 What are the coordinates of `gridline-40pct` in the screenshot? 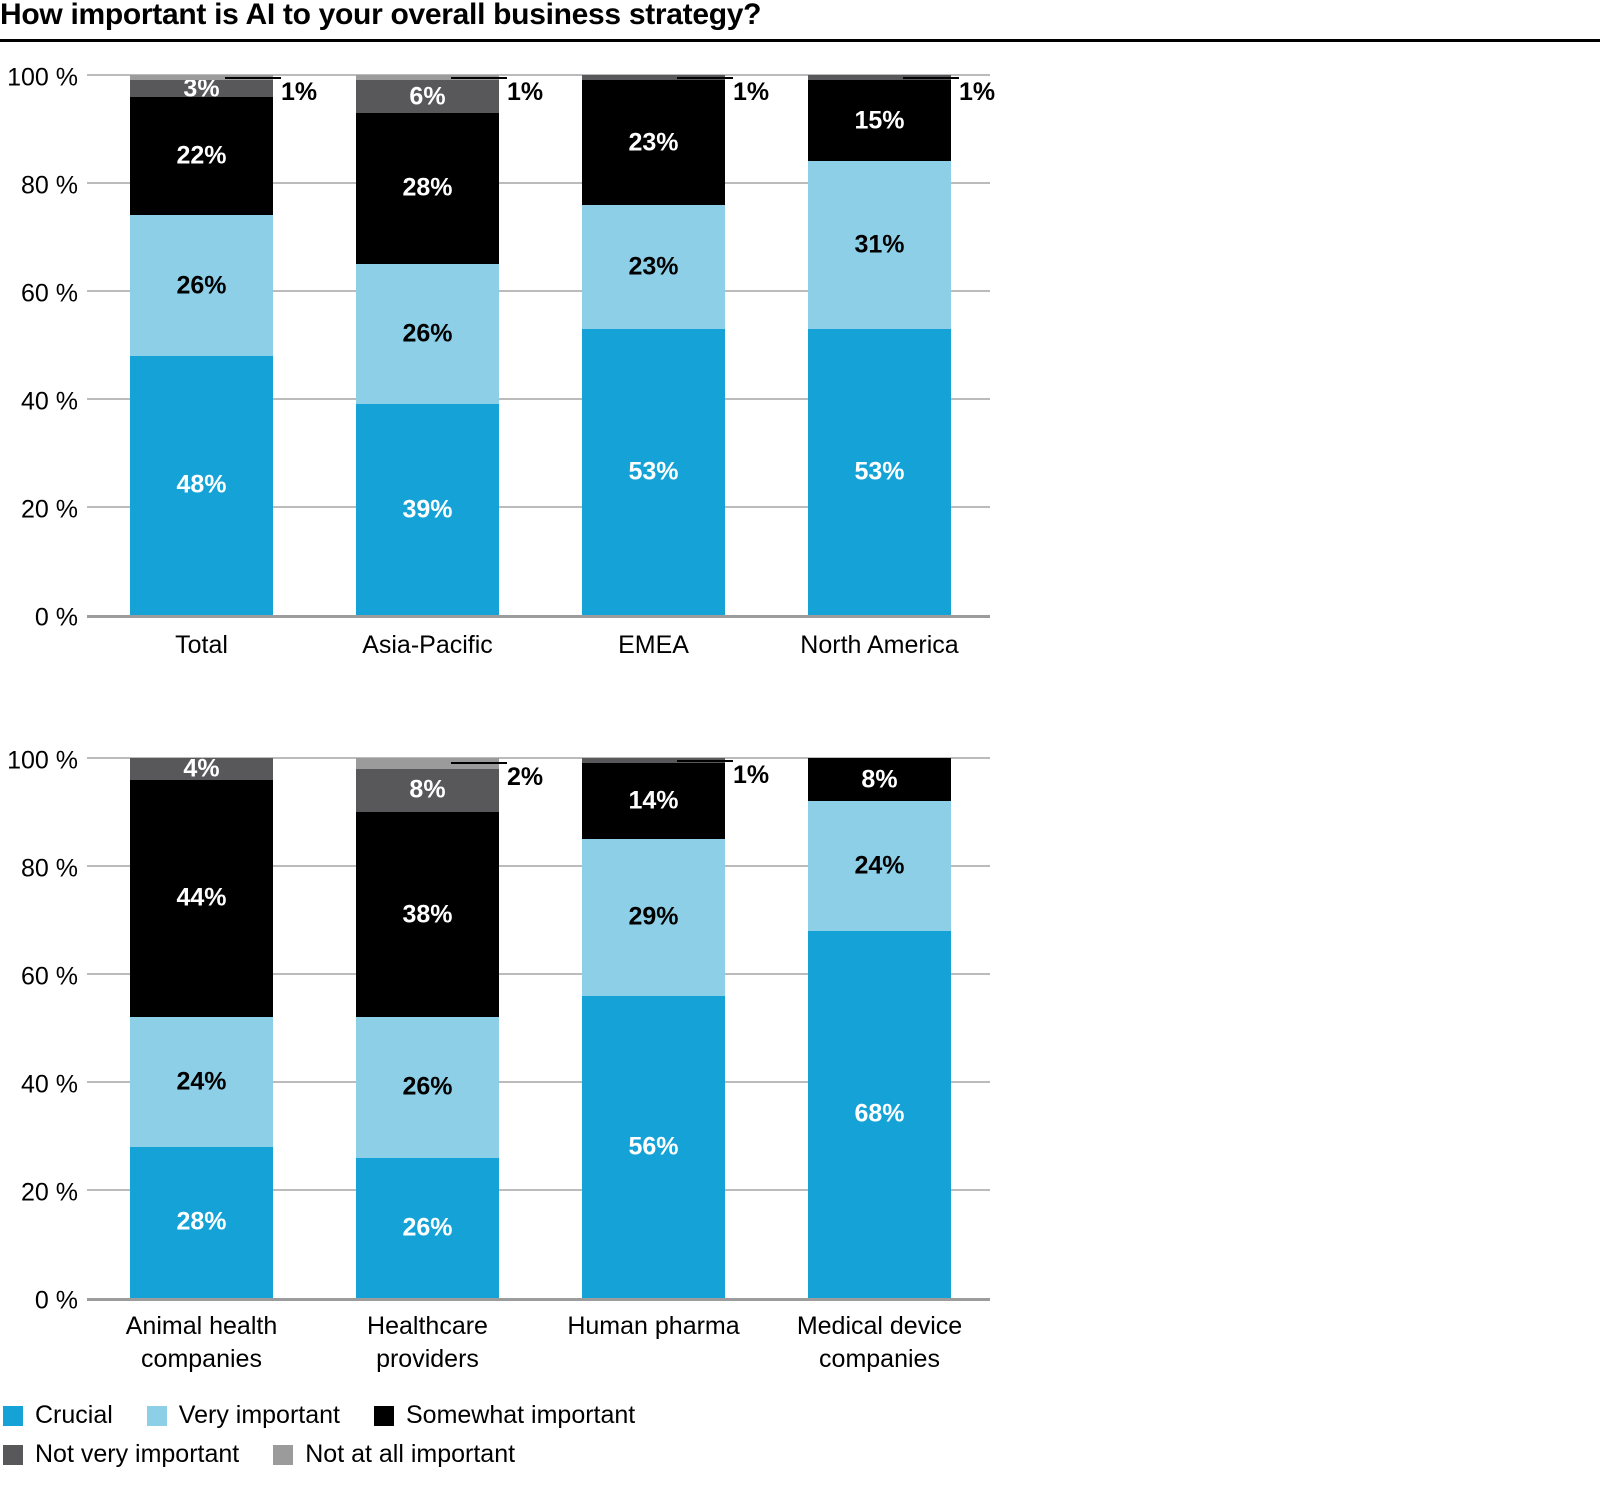 It's located at (538, 1082).